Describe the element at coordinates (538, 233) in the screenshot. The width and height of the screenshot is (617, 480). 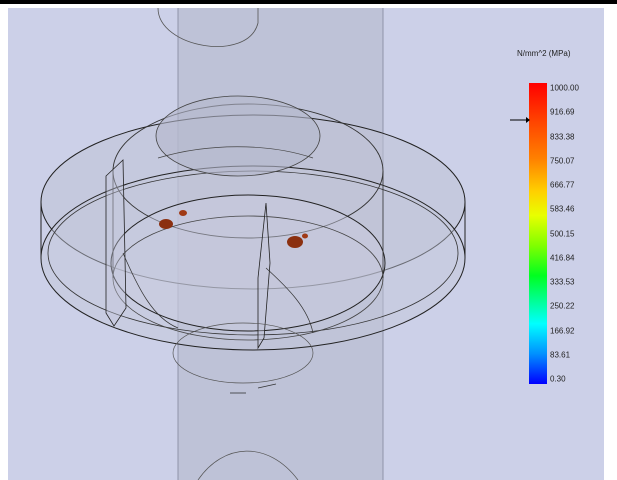
I see `stress-color-scale` at that location.